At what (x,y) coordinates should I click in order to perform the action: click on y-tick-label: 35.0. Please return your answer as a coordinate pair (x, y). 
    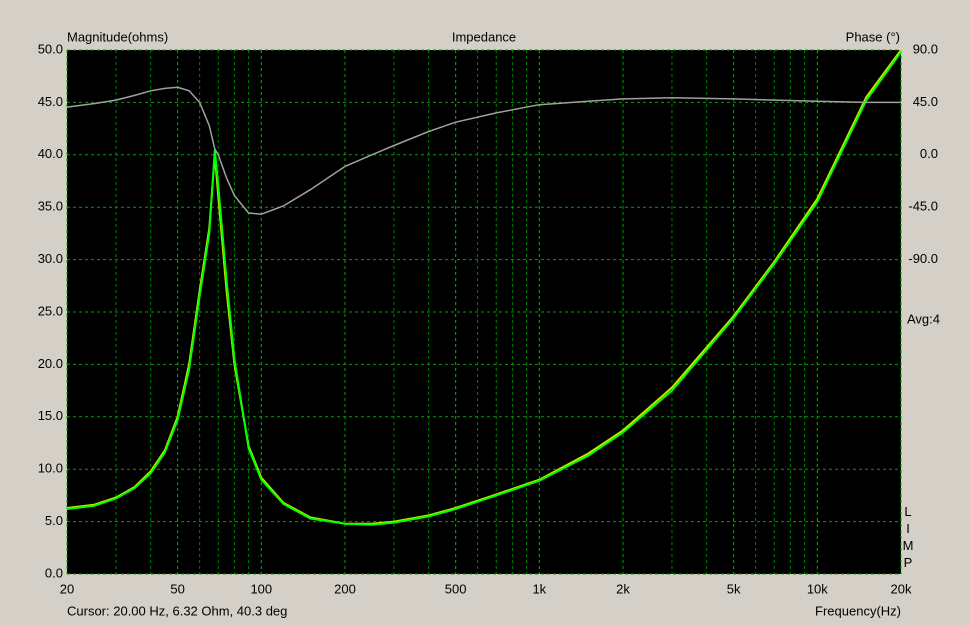
    Looking at the image, I should click on (50, 206).